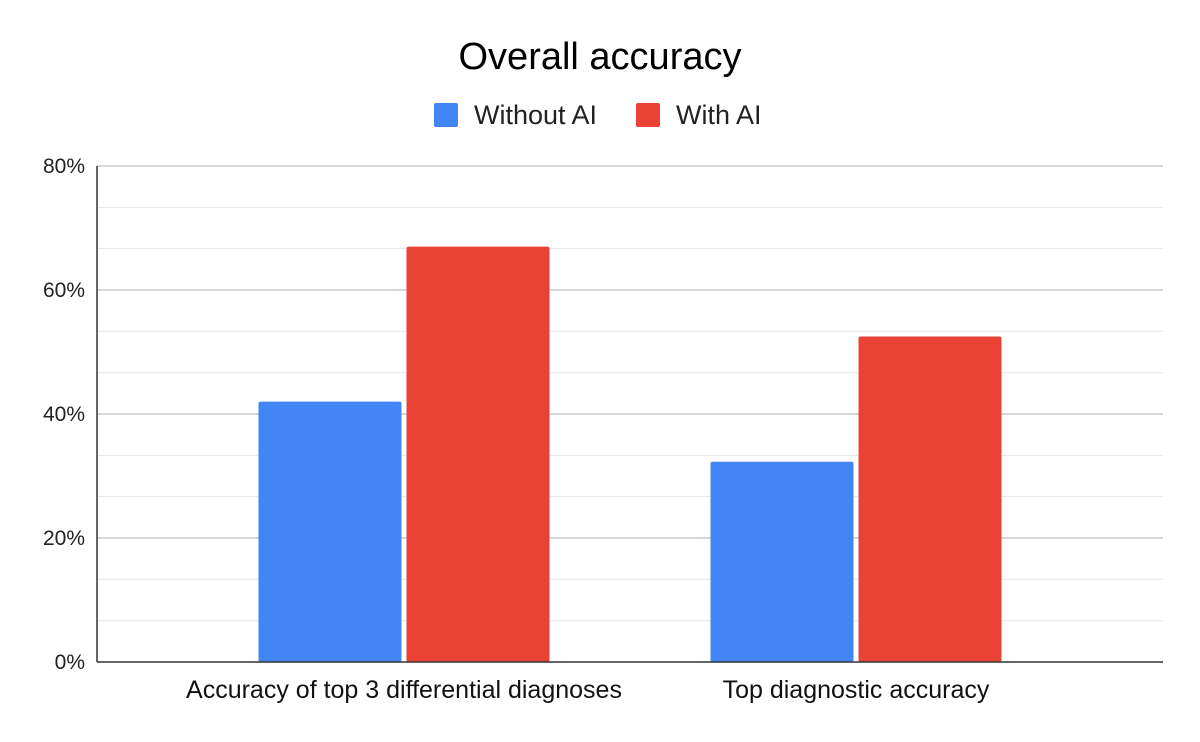 This screenshot has width=1200, height=742. What do you see at coordinates (719, 115) in the screenshot?
I see `legend-label-1: With AI` at bounding box center [719, 115].